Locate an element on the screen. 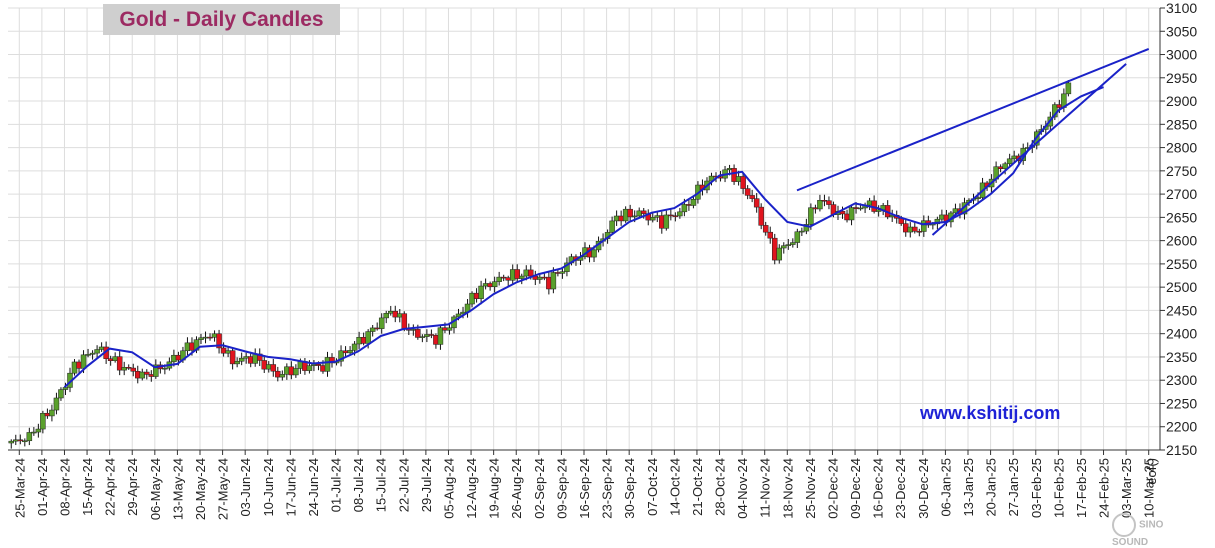  x-tick-label: 17-Feb-25 is located at coordinates (1081, 488).